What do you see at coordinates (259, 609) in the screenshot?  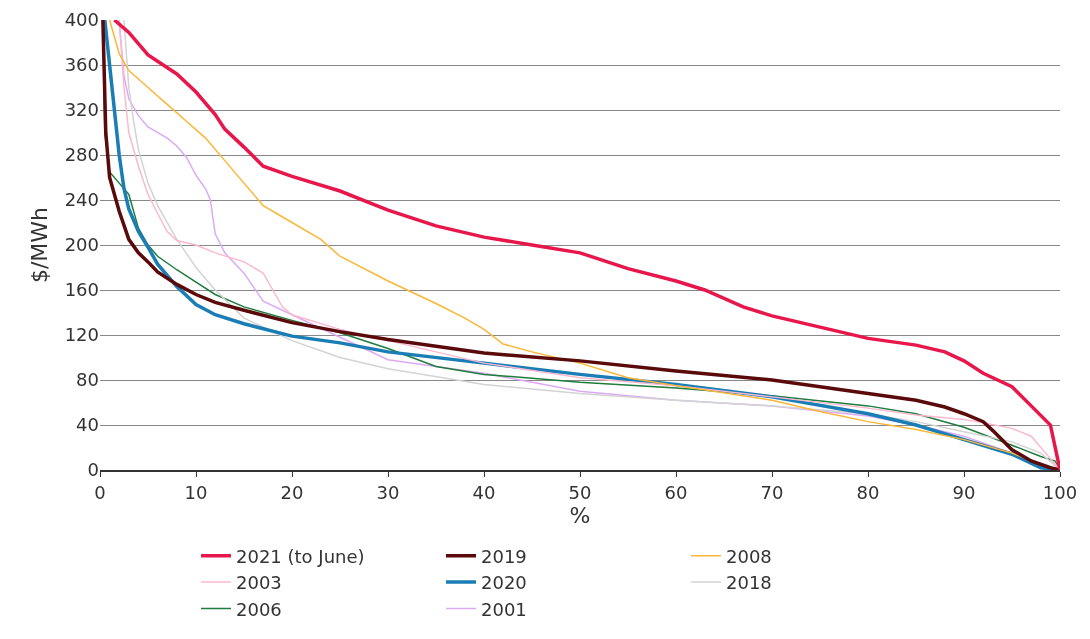 I see `legend-label: 2006` at bounding box center [259, 609].